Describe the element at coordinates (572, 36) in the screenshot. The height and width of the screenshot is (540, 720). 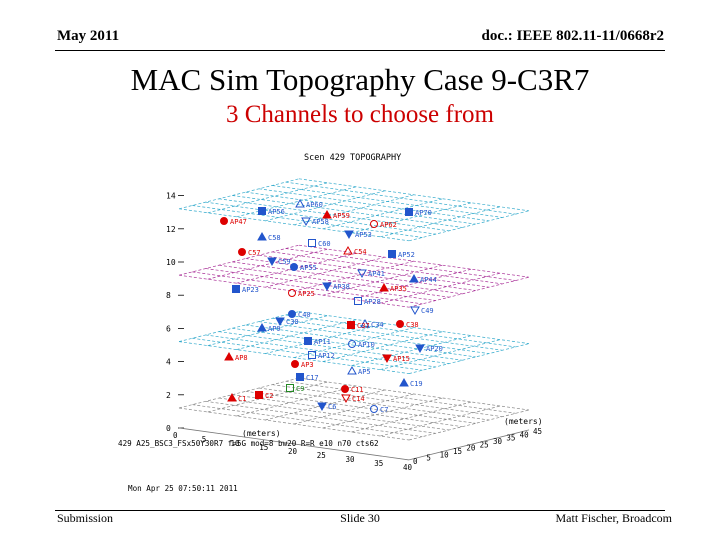
I see `header-doc-id: doc.: IEEE 802.11-11/0668r2` at that location.